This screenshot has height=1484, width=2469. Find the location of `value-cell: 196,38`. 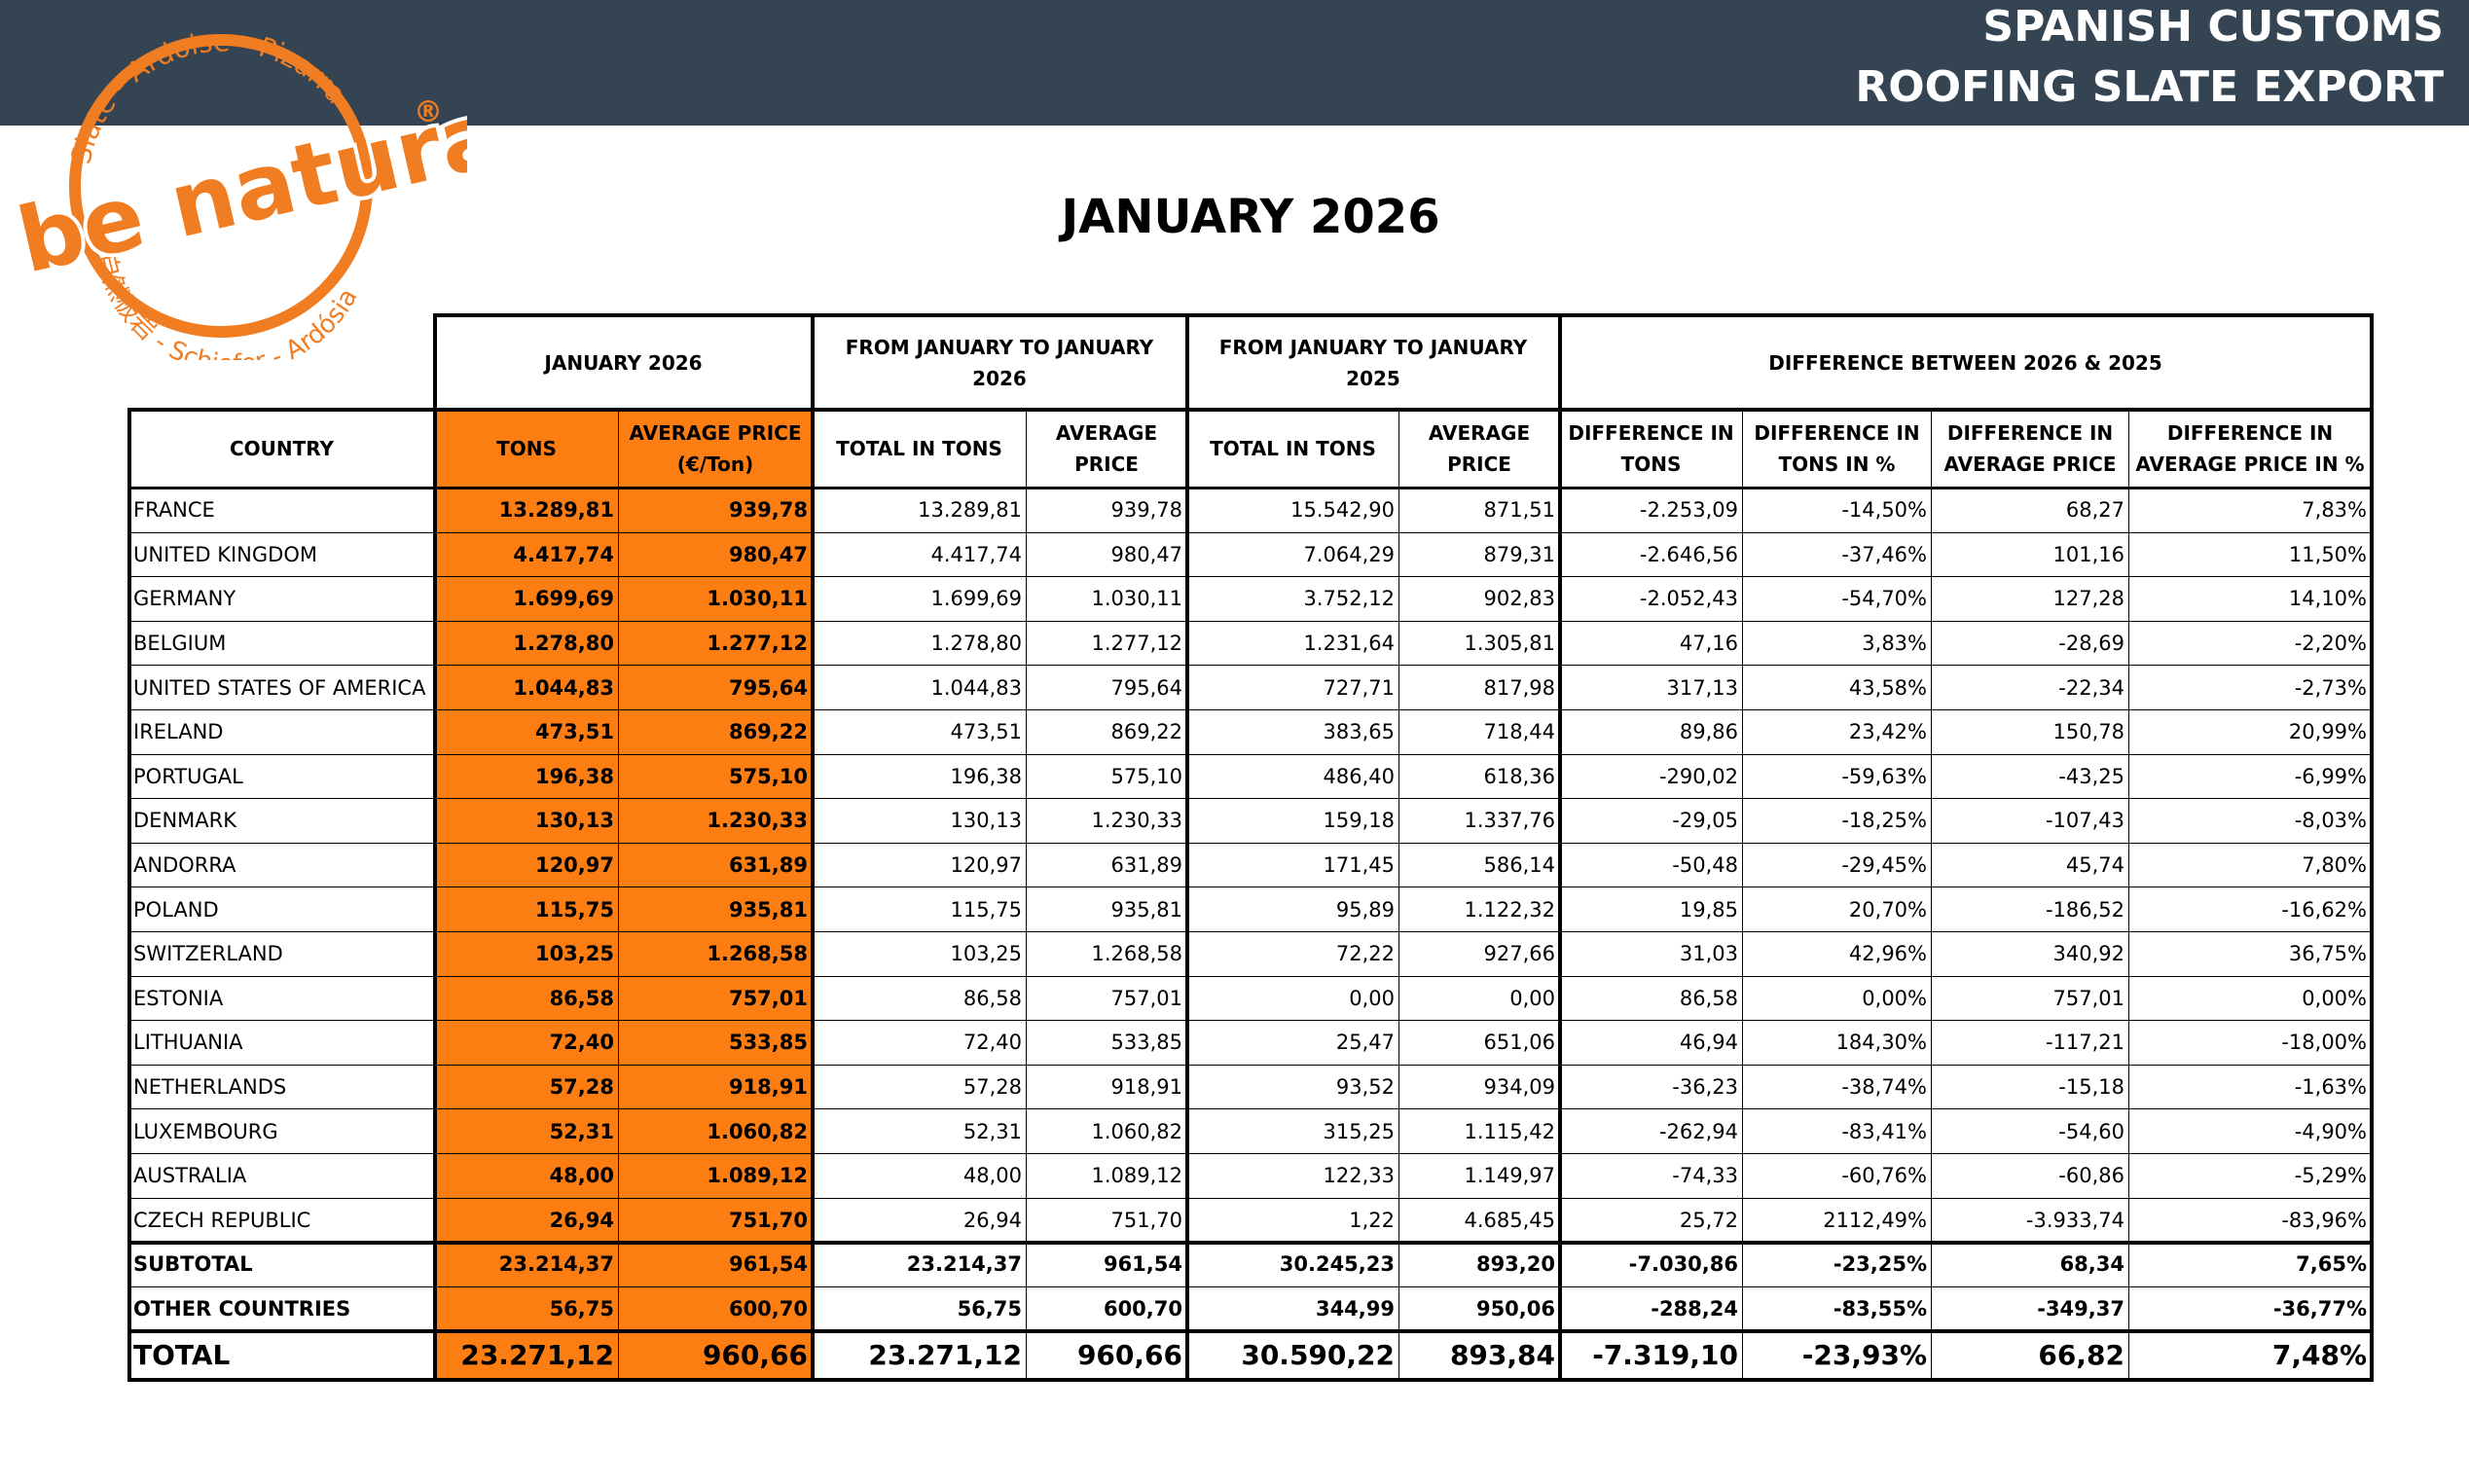

value-cell: 196,38 is located at coordinates (527, 777).